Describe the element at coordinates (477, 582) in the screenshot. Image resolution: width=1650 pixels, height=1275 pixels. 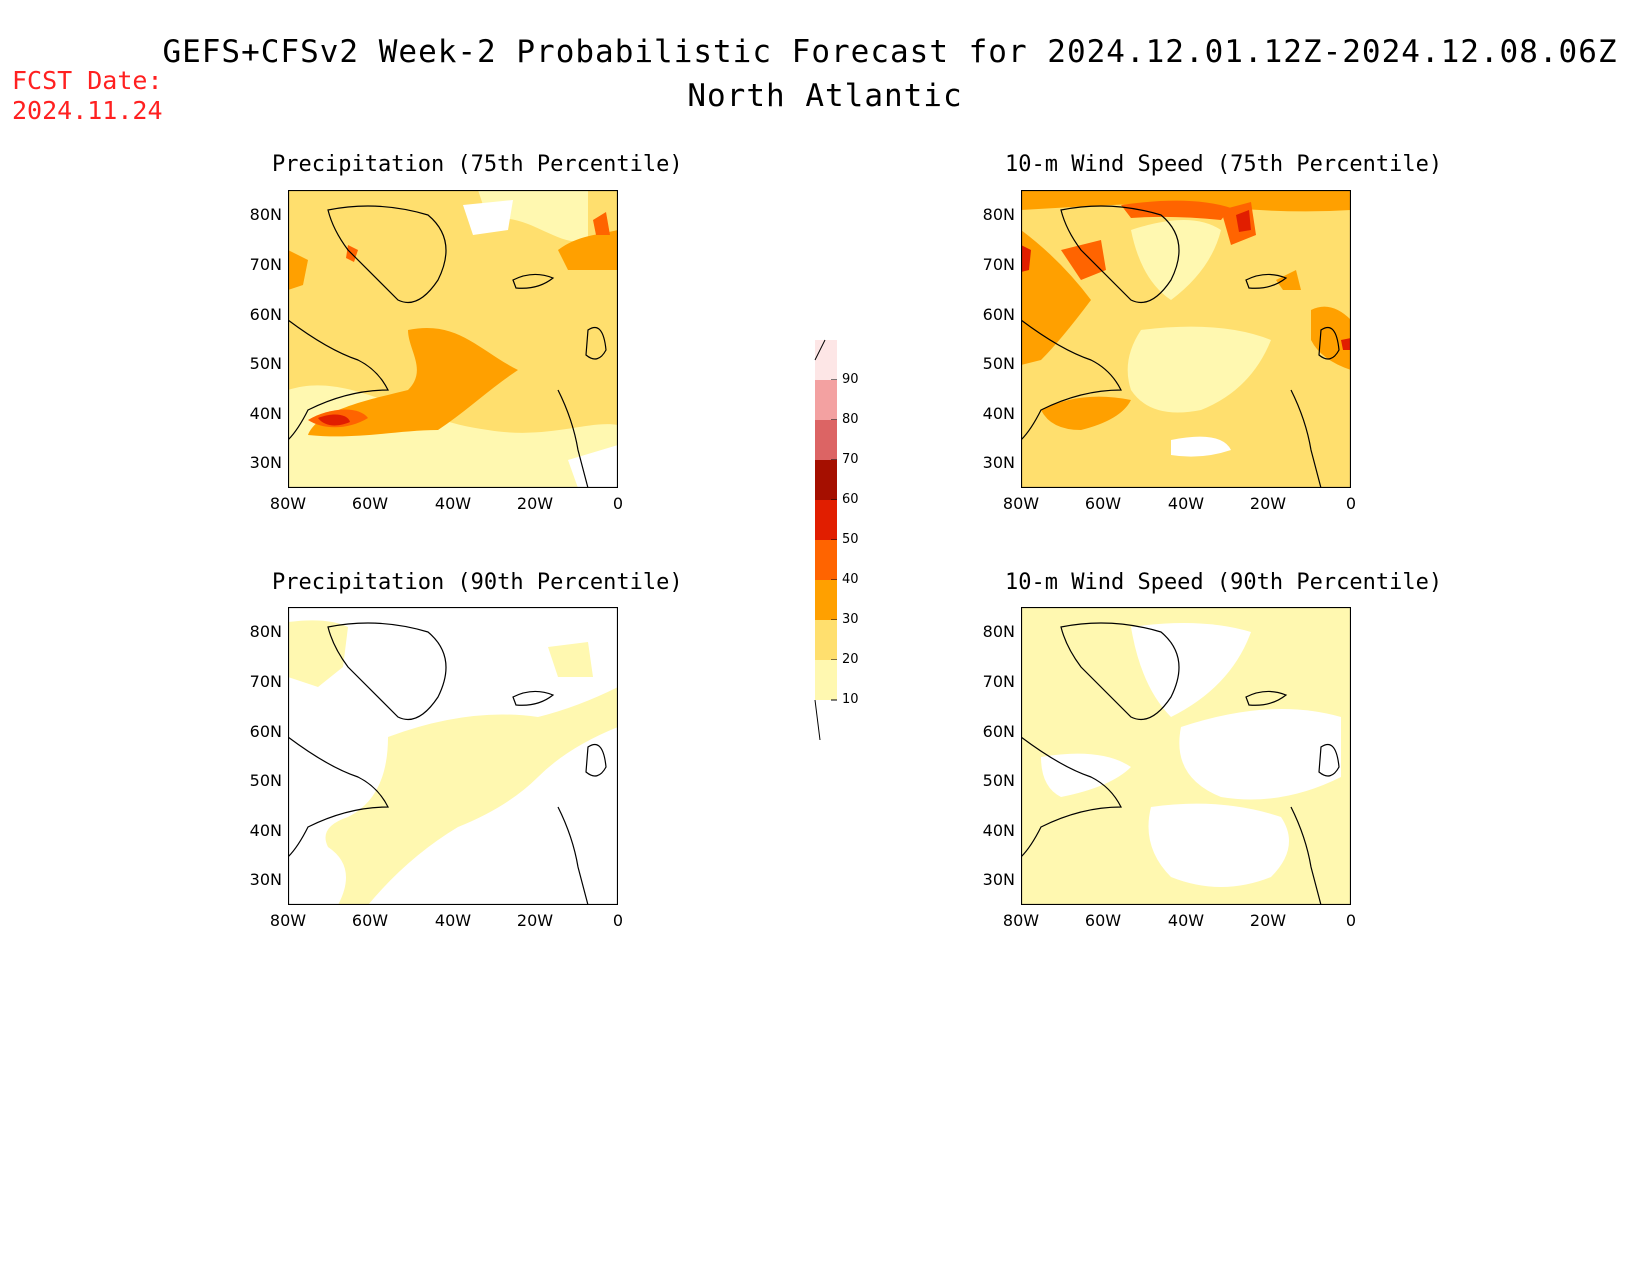
I see `panel-title-precip-90: Precipitation (90th Percentile)` at that location.